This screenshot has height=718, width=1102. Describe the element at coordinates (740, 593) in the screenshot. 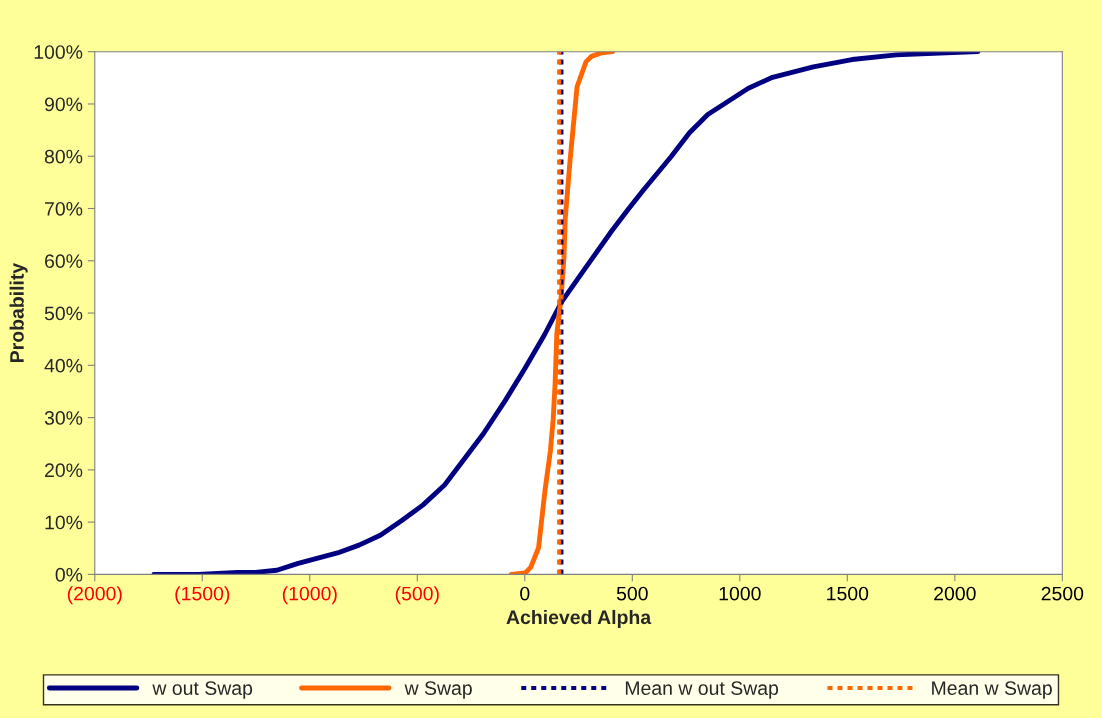

I see `x-tick-label: 1000` at that location.